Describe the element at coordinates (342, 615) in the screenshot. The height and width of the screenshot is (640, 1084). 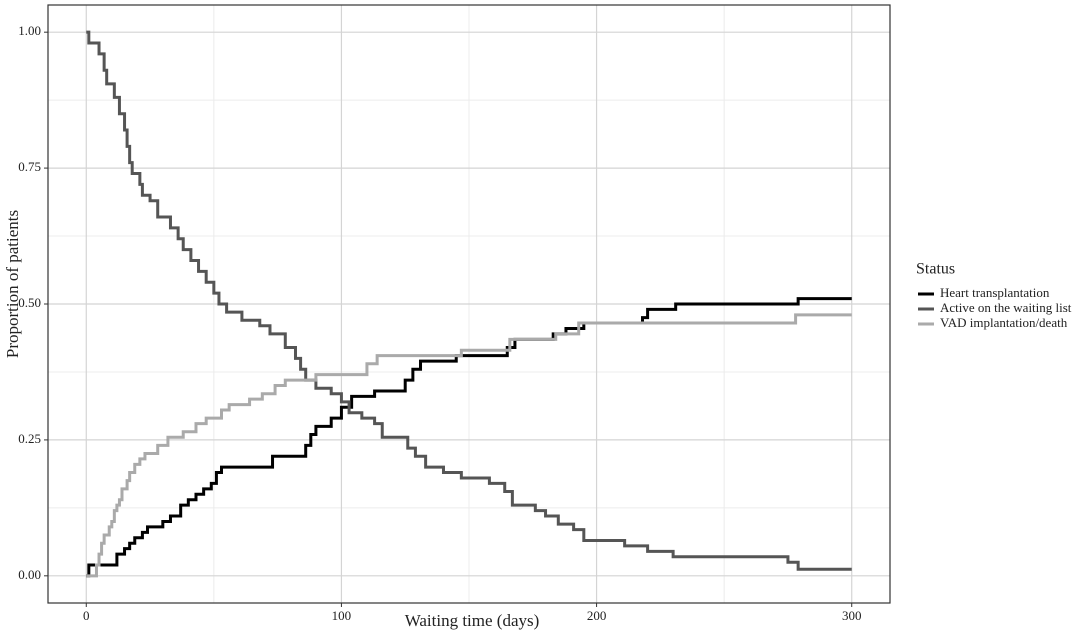
I see `x-tick-label: 100` at that location.